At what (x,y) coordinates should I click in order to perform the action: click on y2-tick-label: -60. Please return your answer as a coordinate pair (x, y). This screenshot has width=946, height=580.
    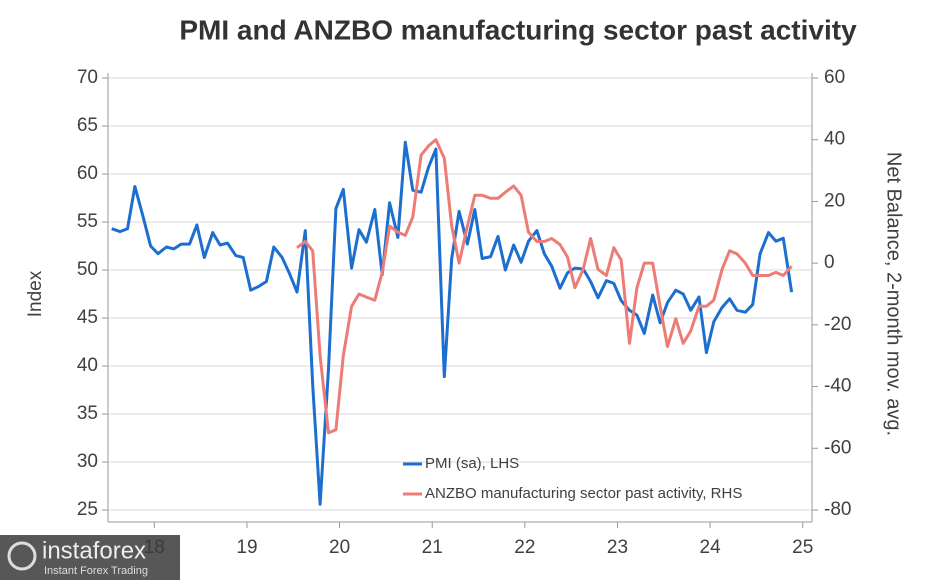
    Looking at the image, I should click on (837, 447).